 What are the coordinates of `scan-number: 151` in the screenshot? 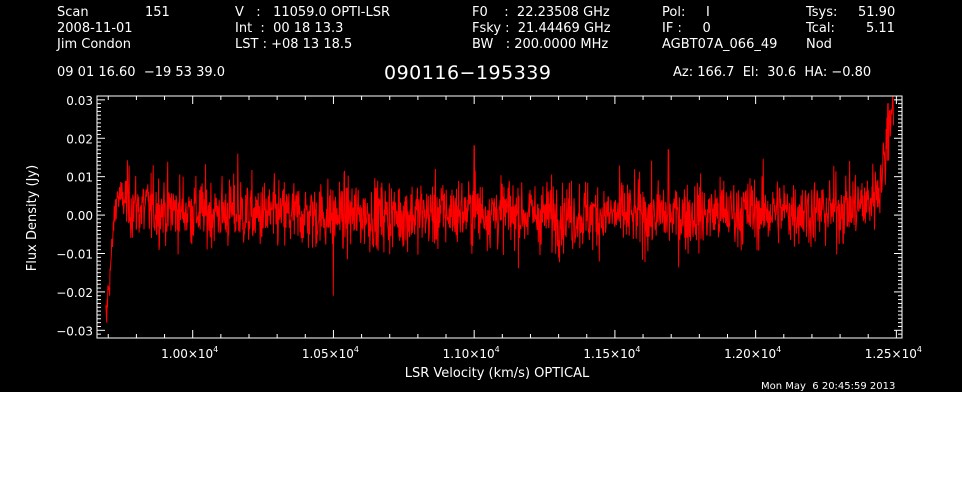 It's located at (157, 12).